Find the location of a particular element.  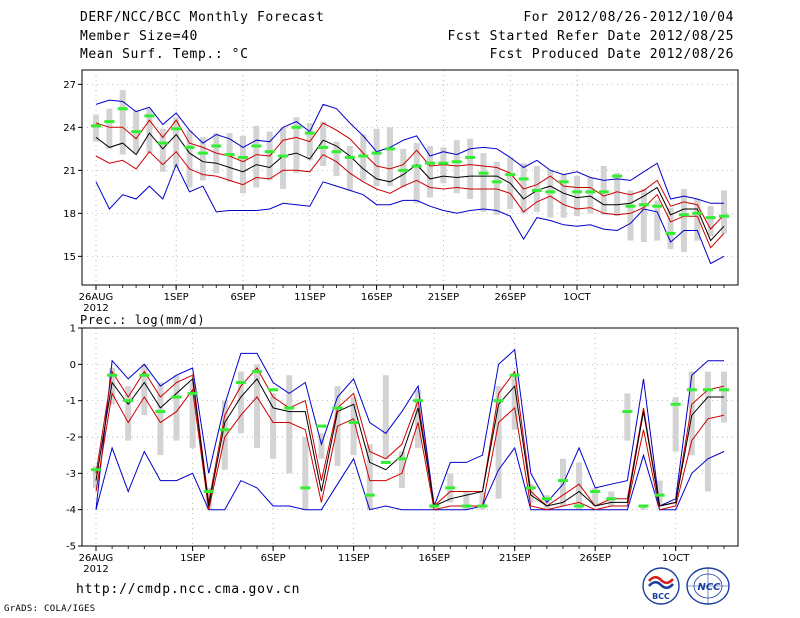

start-date: Fcst Started Refer Date 2012/08/25 is located at coordinates (590, 36).